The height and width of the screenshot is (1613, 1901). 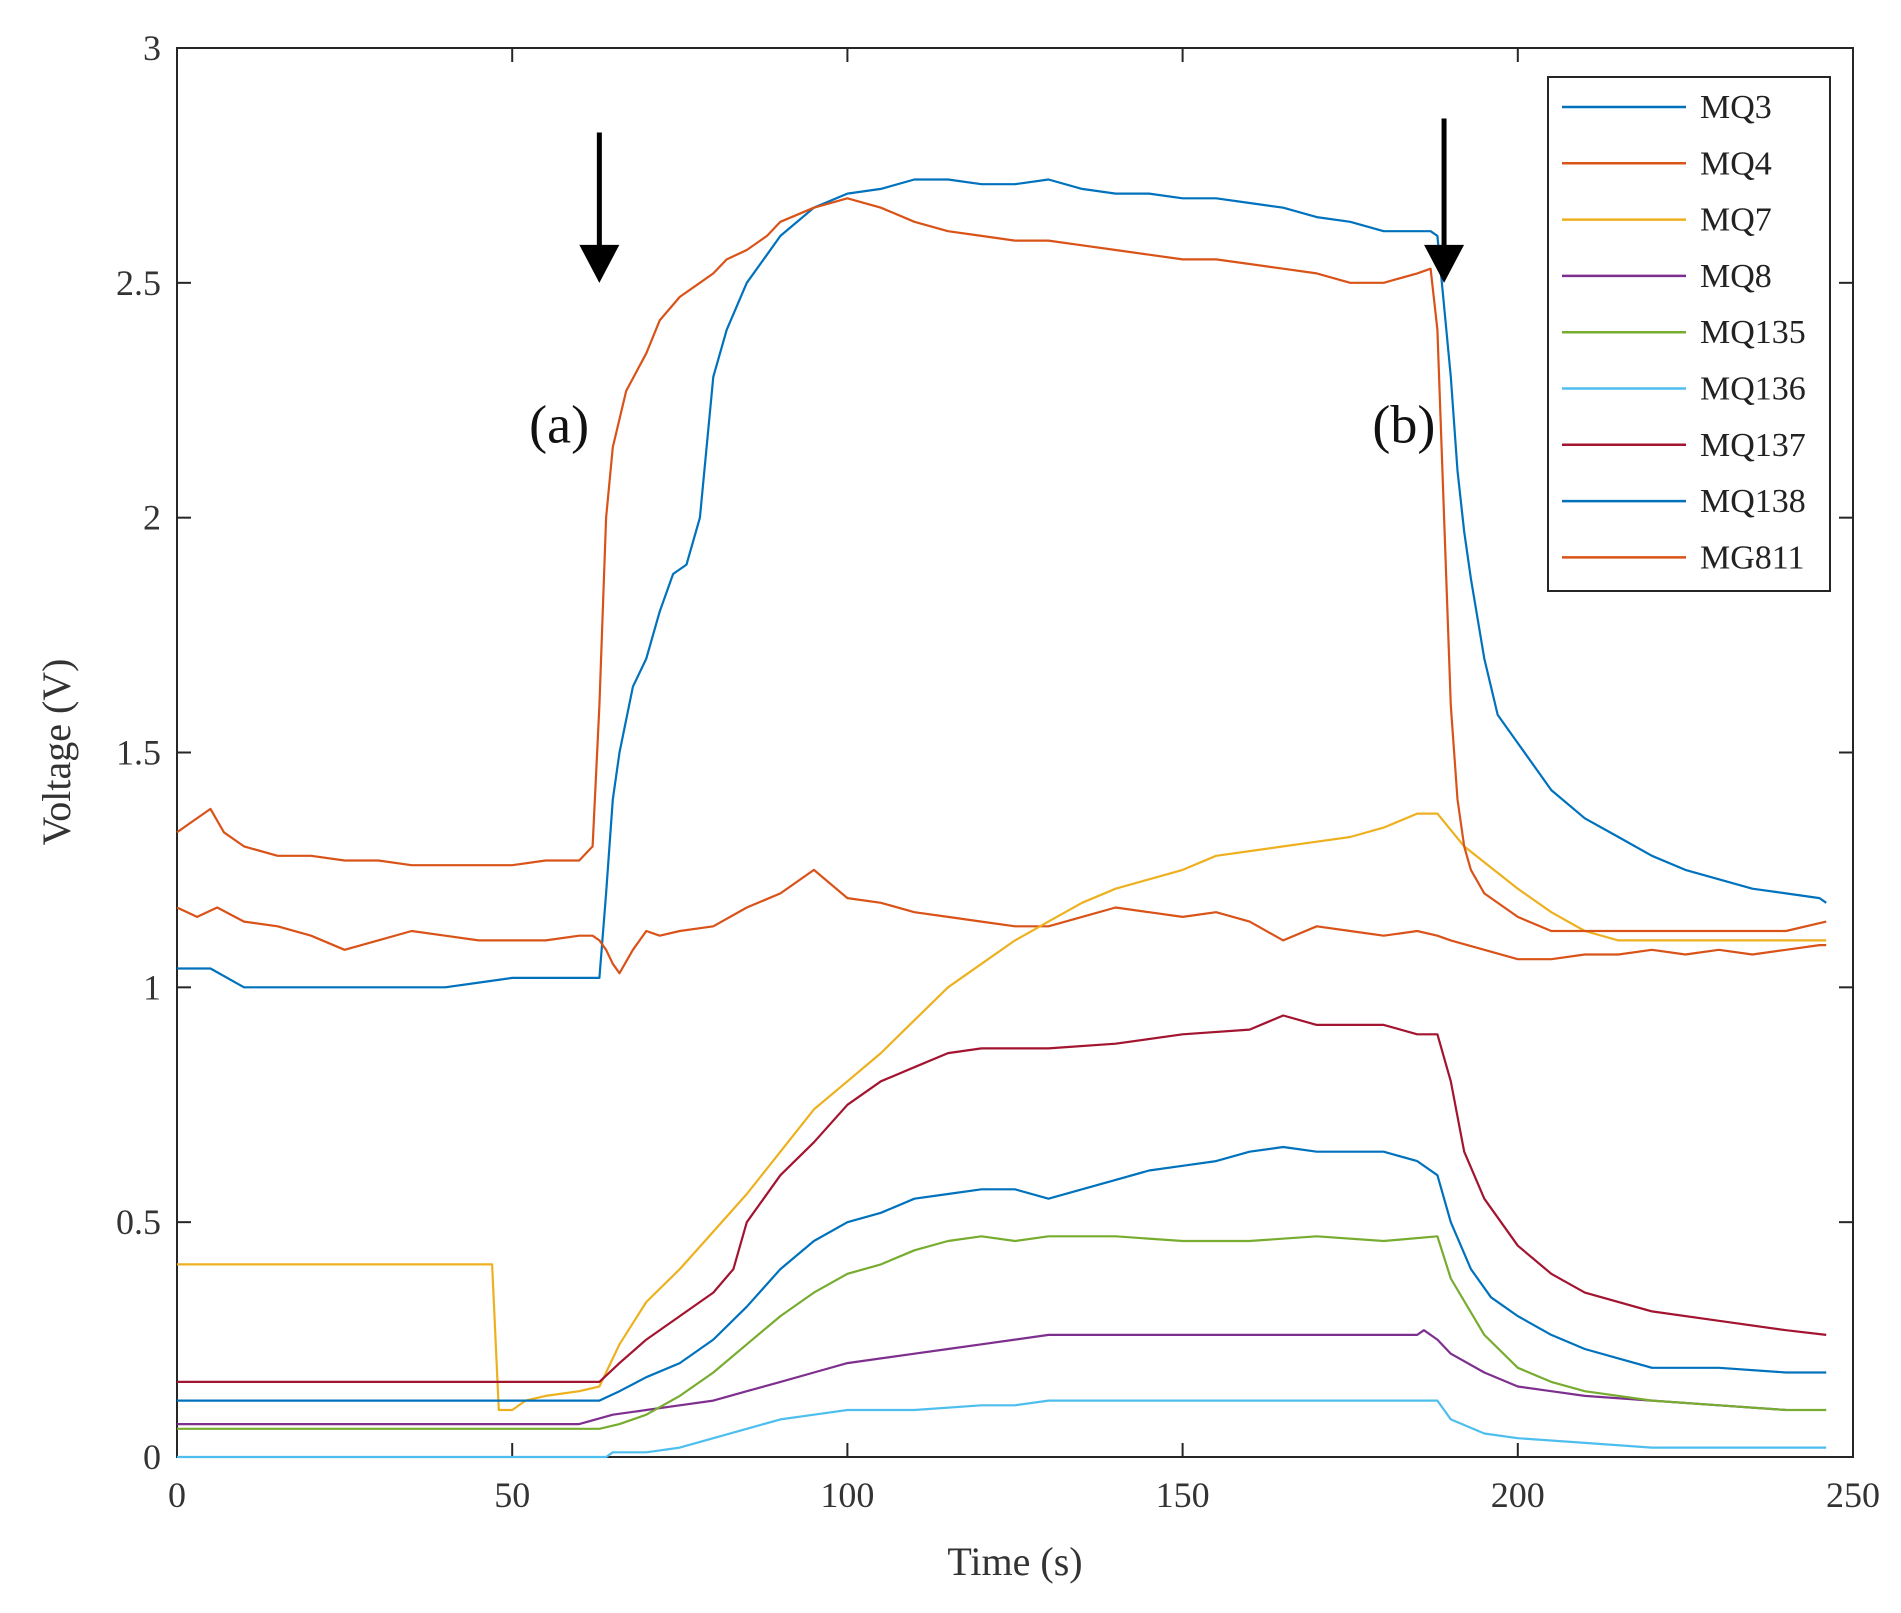 What do you see at coordinates (1024, 1495) in the screenshot?
I see `x-tick-labels: 0 50 100 150 200 250` at bounding box center [1024, 1495].